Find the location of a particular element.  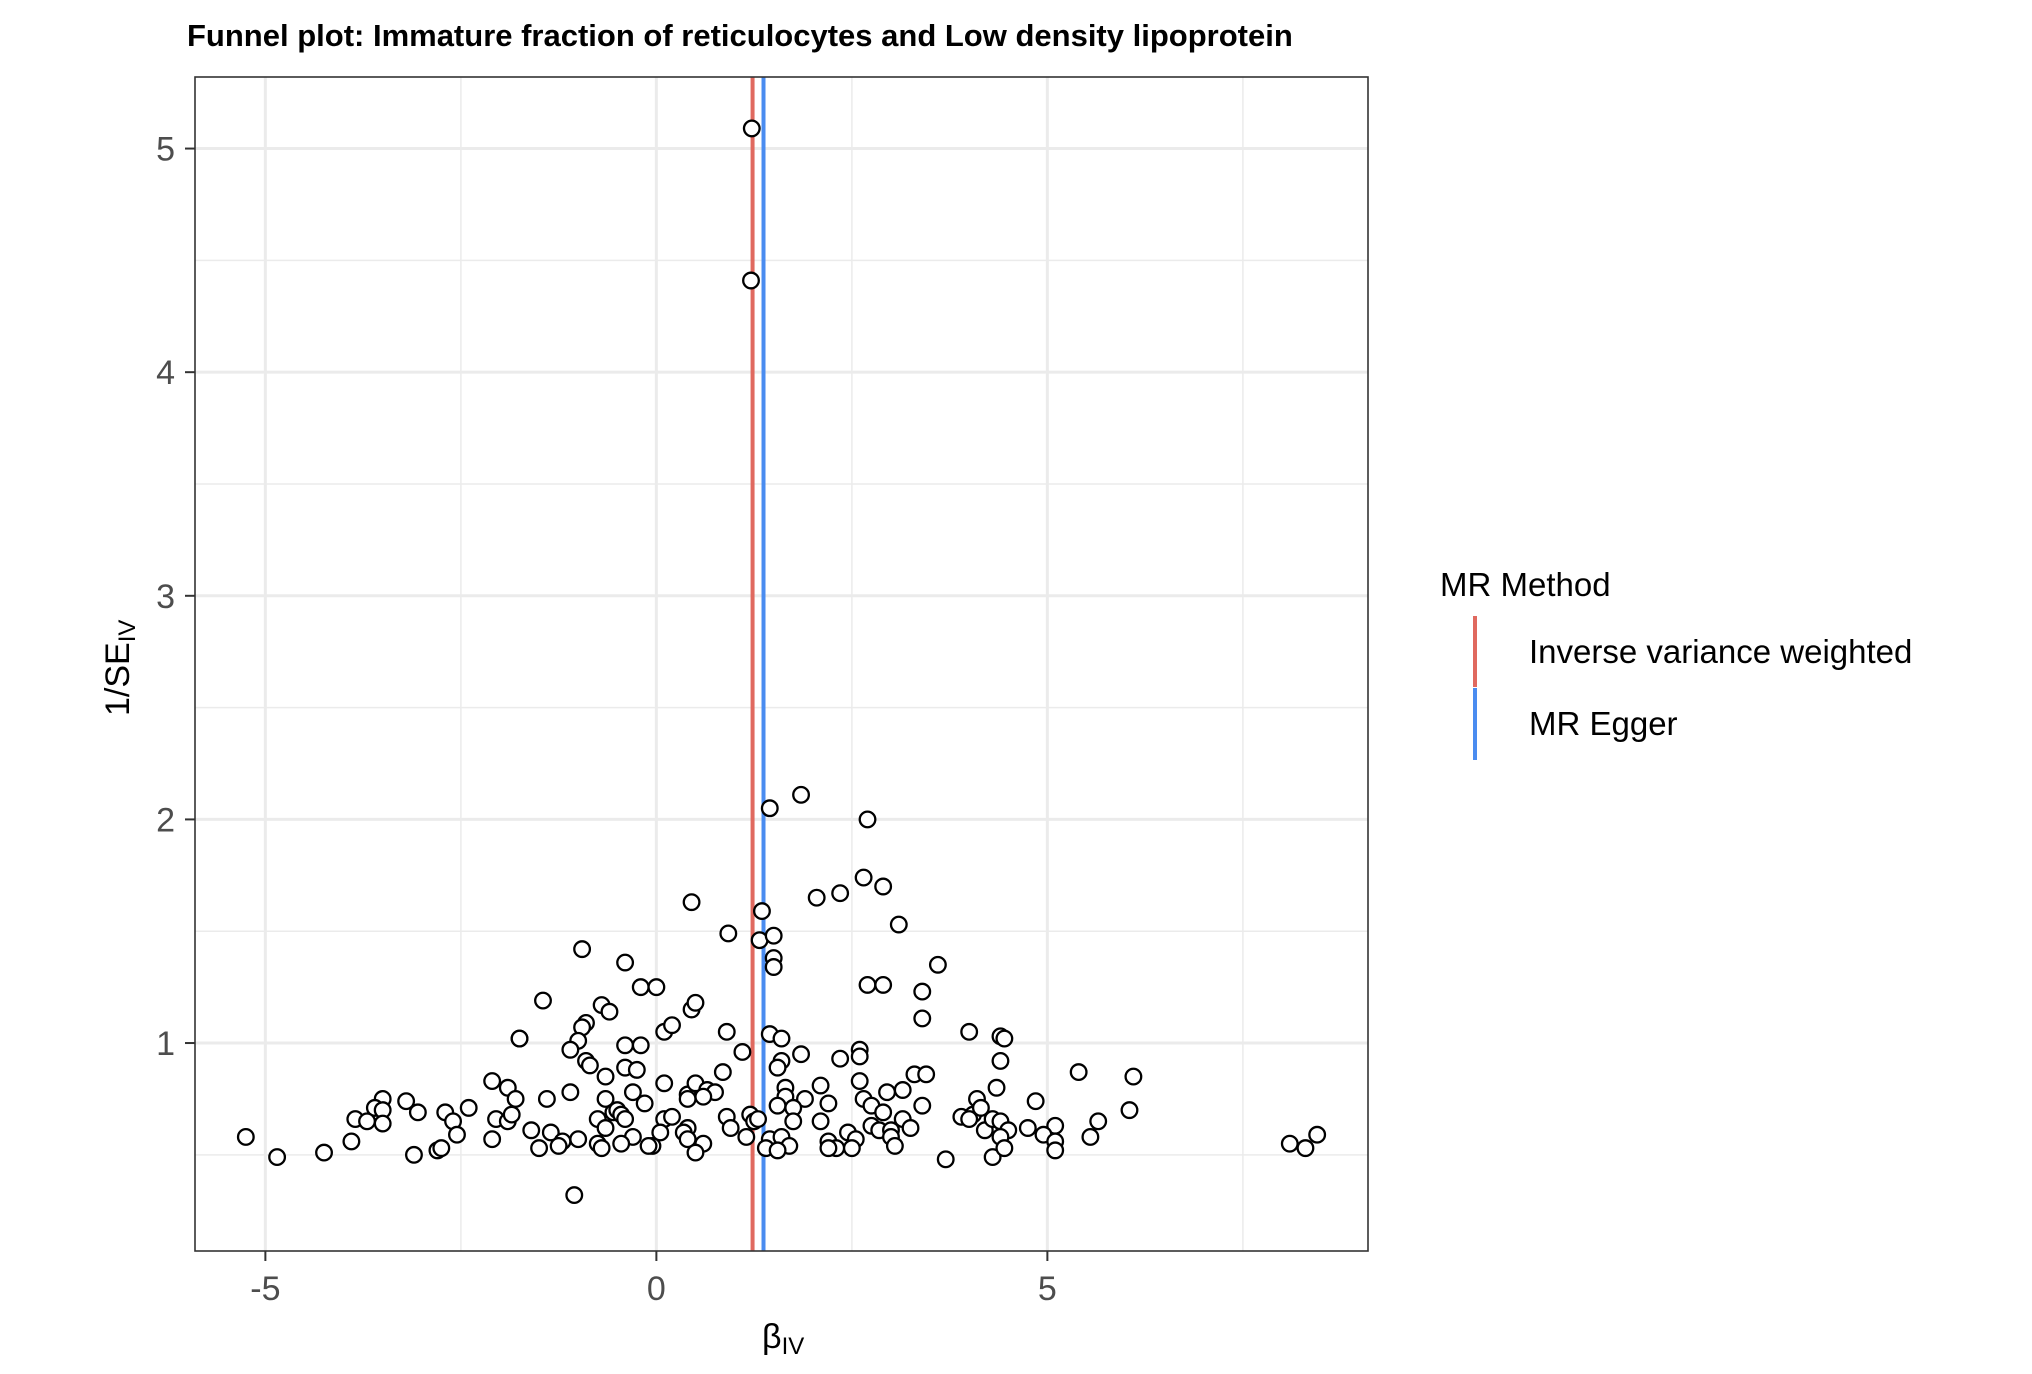

x-tick-label: 0 is located at coordinates (656, 1289).